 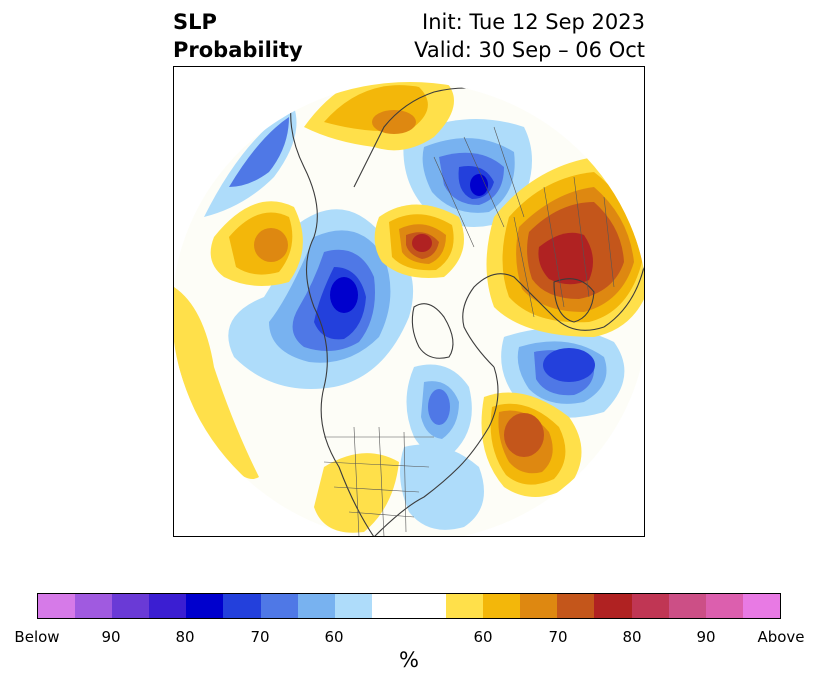 What do you see at coordinates (356, 493) in the screenshot?
I see `above-anomaly-us` at bounding box center [356, 493].